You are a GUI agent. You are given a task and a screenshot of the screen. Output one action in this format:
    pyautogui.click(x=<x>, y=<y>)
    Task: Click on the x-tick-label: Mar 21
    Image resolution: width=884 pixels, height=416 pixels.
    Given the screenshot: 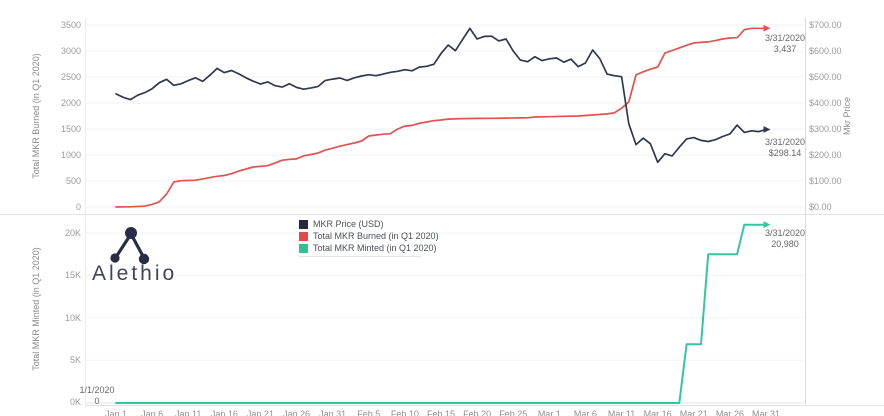 What is the action you would take?
    pyautogui.click(x=693, y=412)
    